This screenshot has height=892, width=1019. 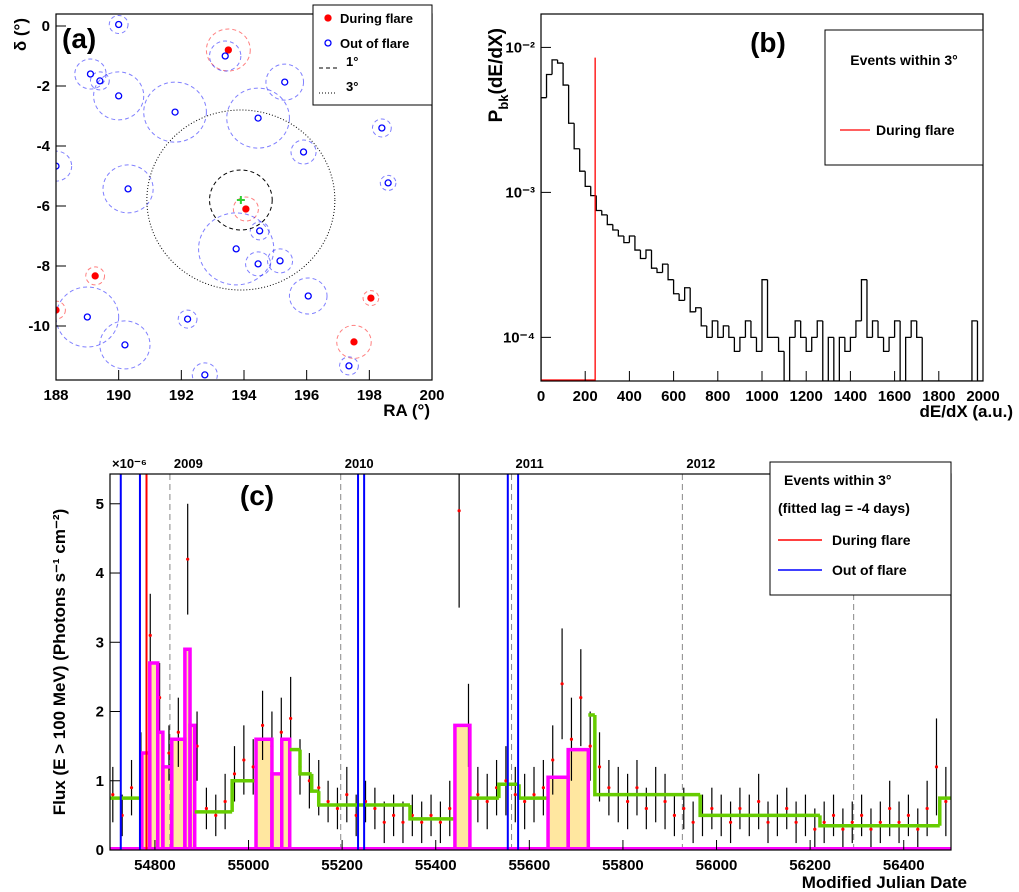 I want to click on panel-label: (a), so click(x=79, y=38).